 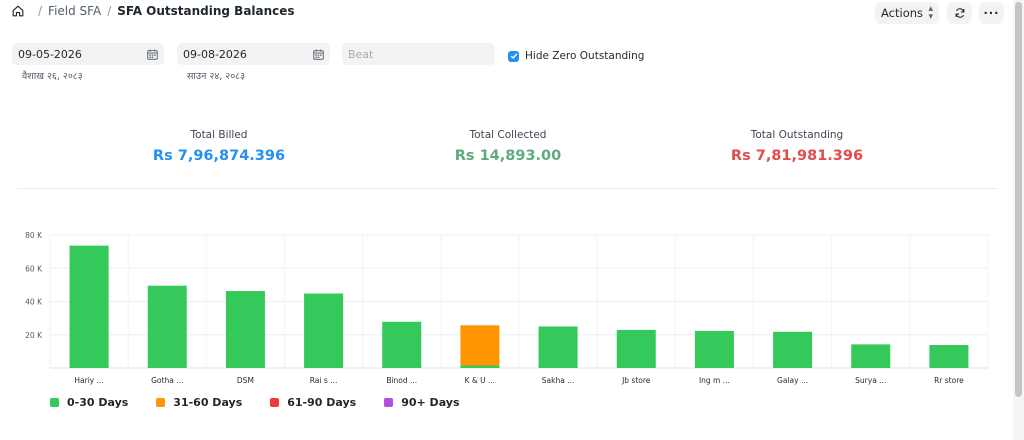 I want to click on legend-label: 0-30 Days, so click(x=98, y=402).